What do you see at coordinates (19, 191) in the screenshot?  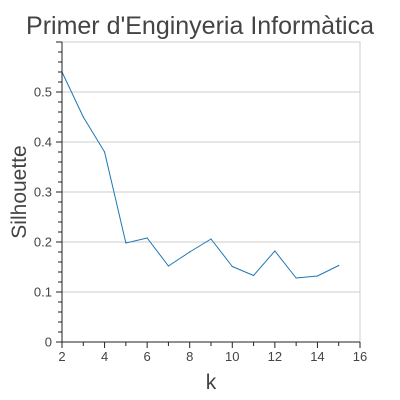 I see `y-axis-title: Silhouette` at bounding box center [19, 191].